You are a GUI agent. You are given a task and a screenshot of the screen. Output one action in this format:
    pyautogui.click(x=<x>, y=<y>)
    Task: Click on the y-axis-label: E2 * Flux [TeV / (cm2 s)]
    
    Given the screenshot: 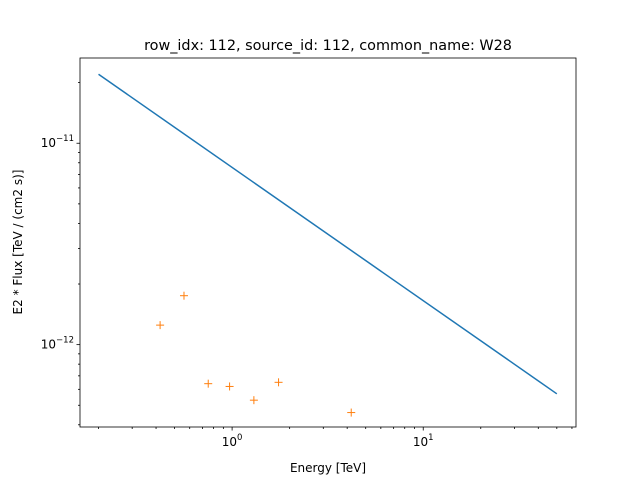 What is the action you would take?
    pyautogui.click(x=18, y=242)
    